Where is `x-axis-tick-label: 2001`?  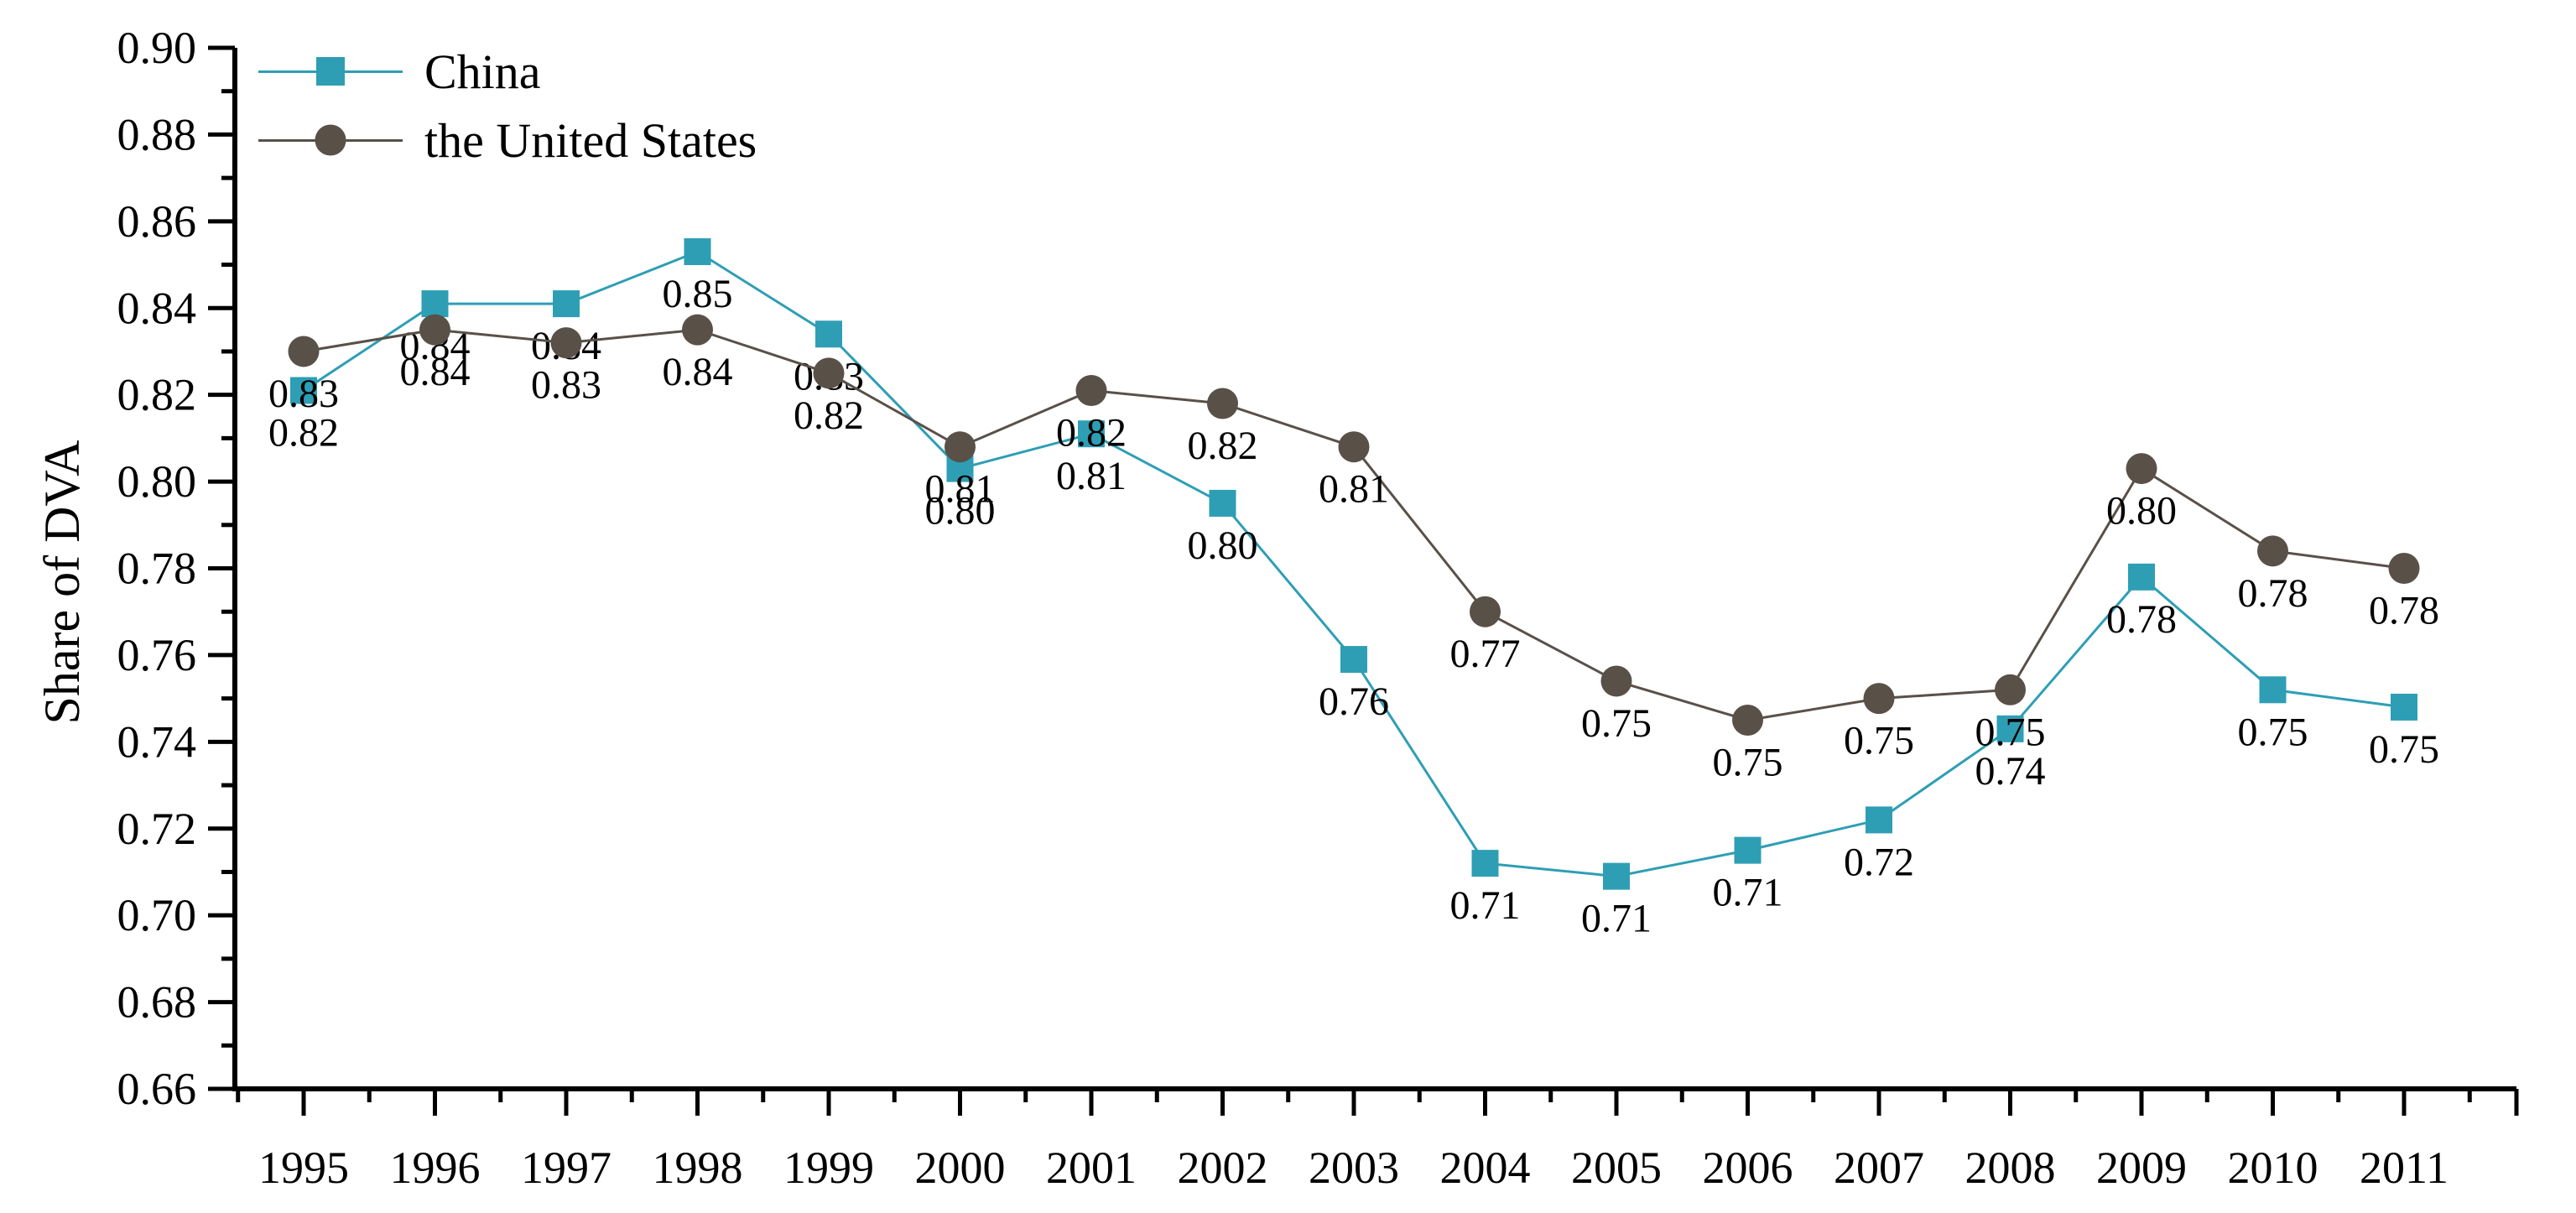 x-axis-tick-label: 2001 is located at coordinates (1091, 1168).